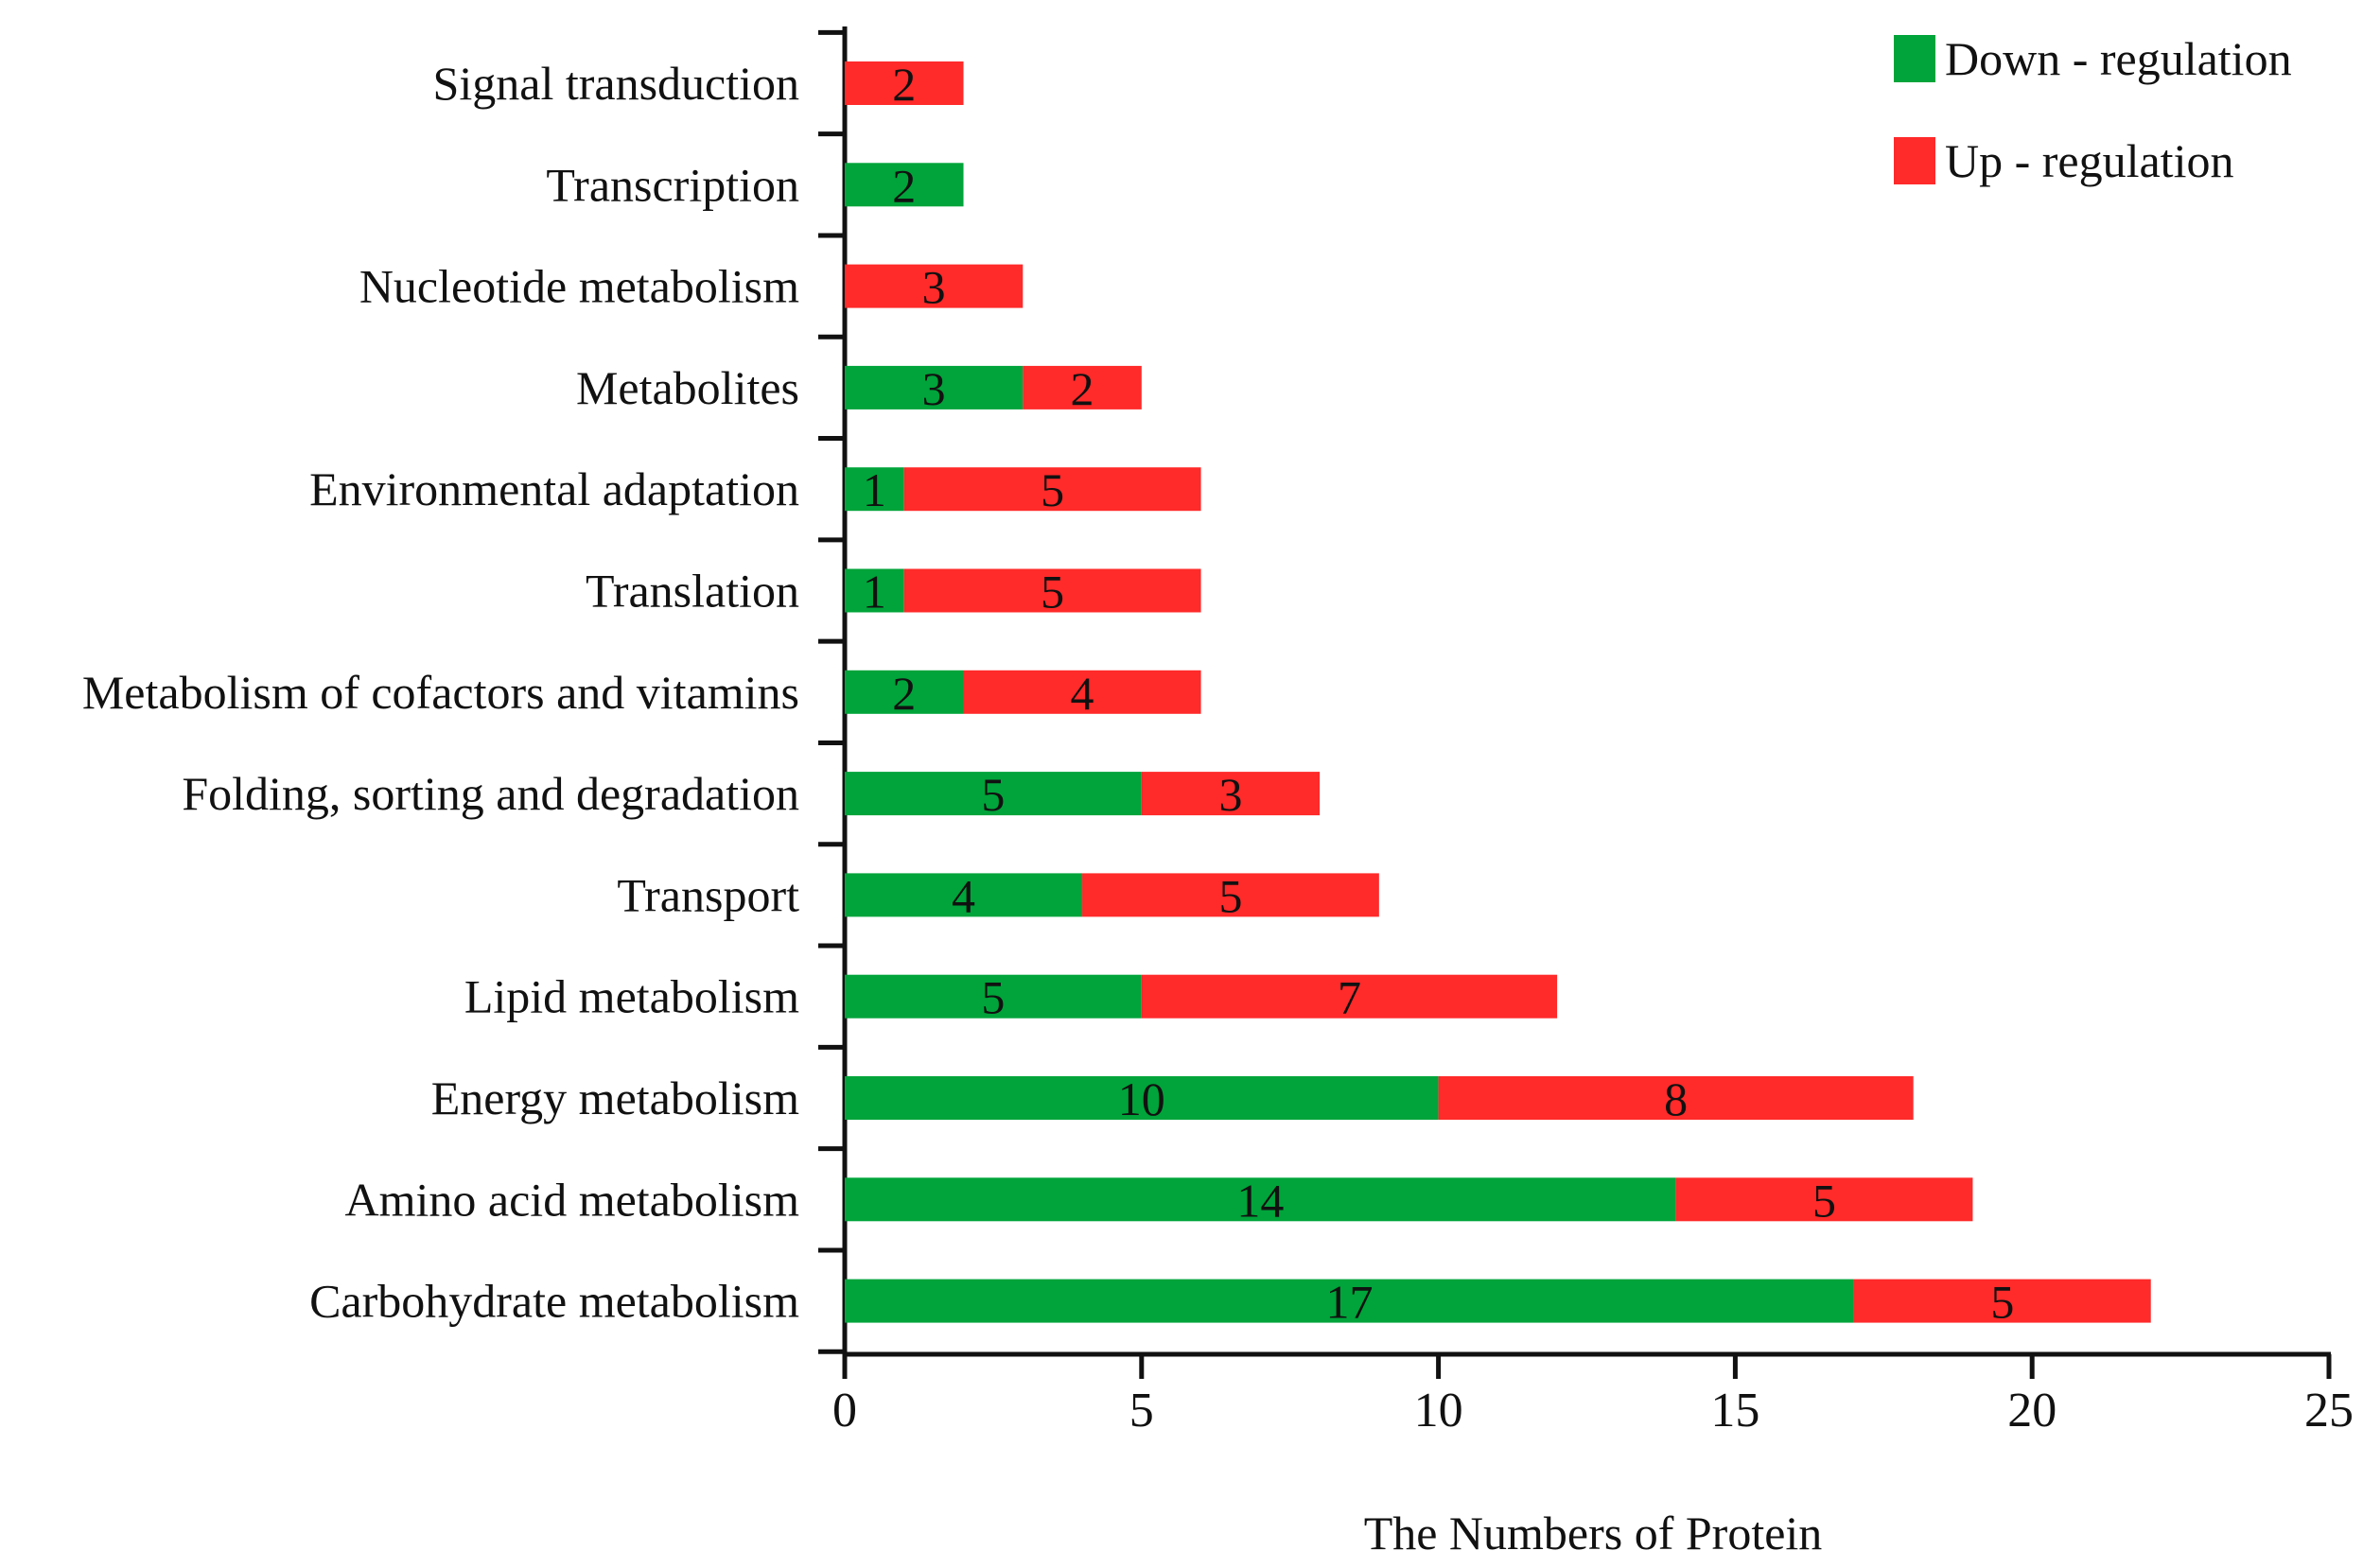  Describe the element at coordinates (632, 996) in the screenshot. I see `category-label: Lipid metabolism` at that location.